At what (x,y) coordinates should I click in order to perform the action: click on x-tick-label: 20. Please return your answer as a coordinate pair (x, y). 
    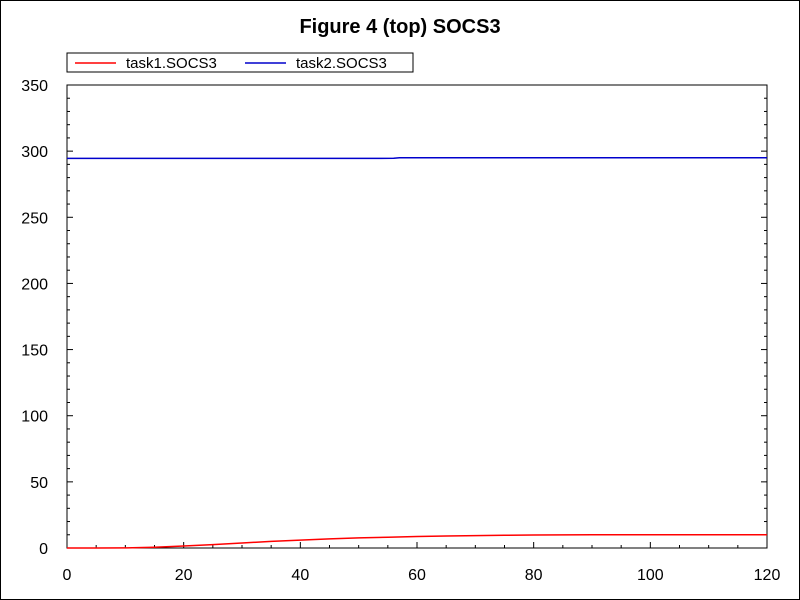
    Looking at the image, I should click on (184, 575).